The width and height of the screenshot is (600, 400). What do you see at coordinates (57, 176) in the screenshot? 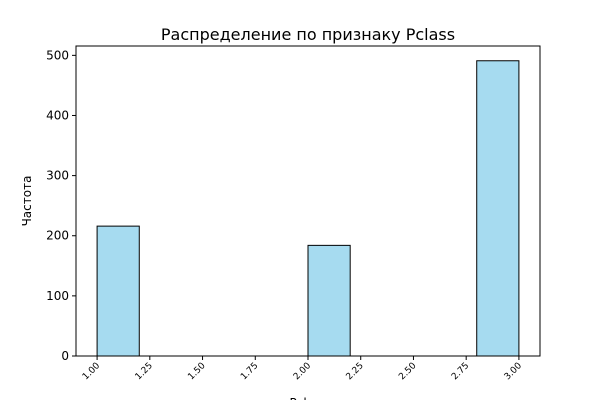
I see `y-tick-label: 300` at bounding box center [57, 176].